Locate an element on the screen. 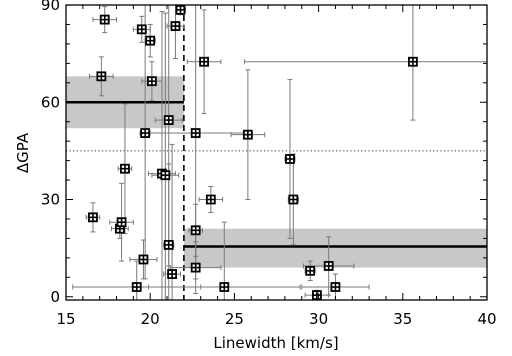 Image resolution: width=512 pixels, height=356 pixels. x-tick-label: 15 is located at coordinates (65, 319).